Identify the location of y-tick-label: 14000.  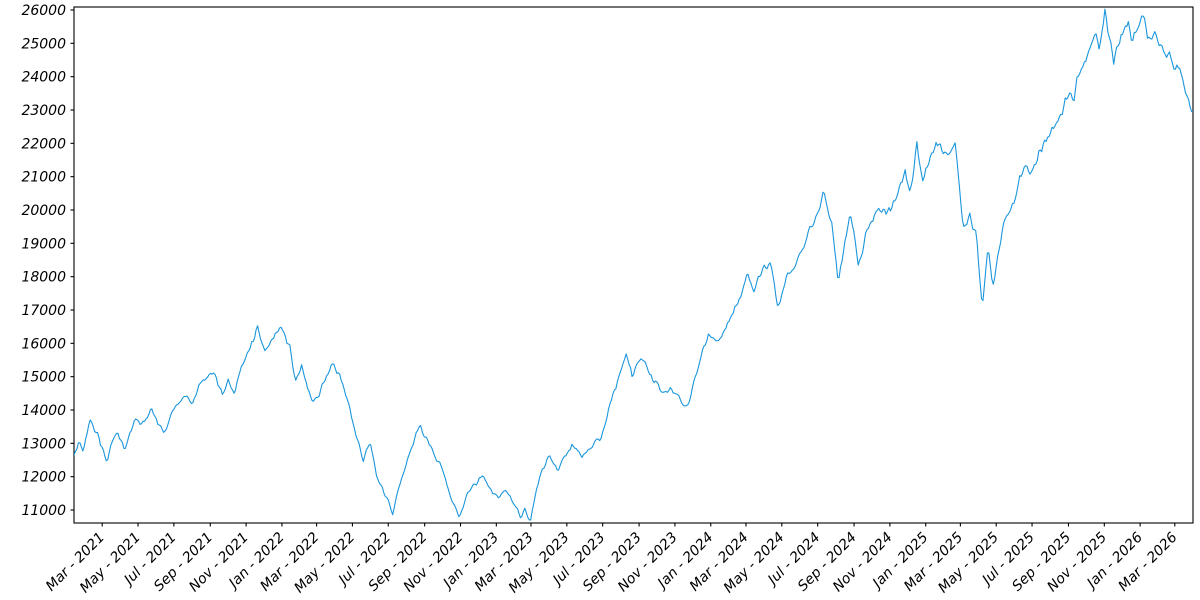
(43, 411).